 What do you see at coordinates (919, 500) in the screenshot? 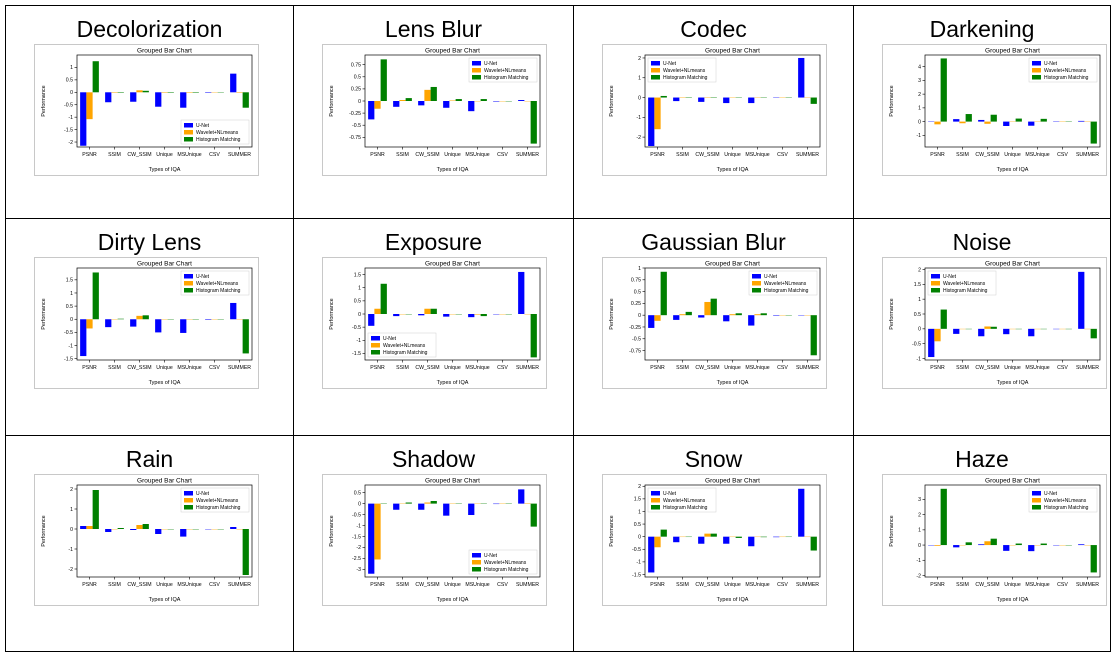
I see `y-tick-label: 3` at bounding box center [919, 500].